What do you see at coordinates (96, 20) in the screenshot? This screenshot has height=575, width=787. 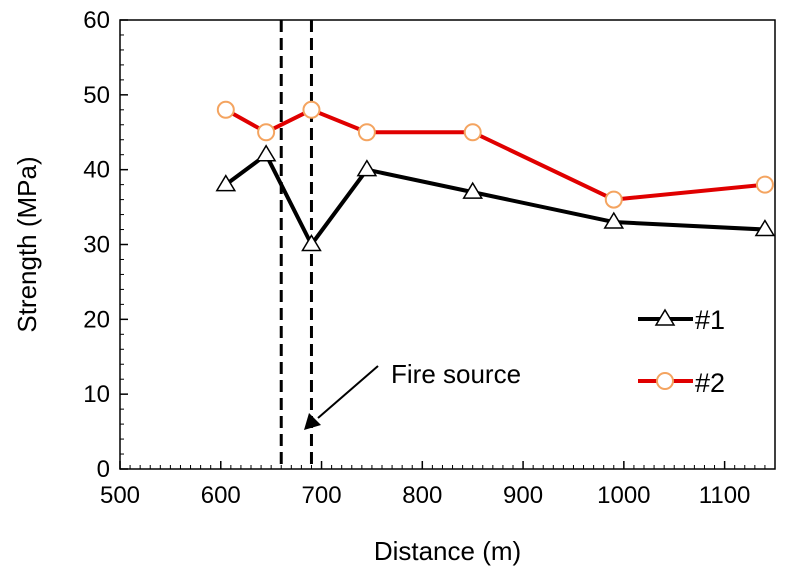 I see `y-tick-label: 60` at bounding box center [96, 20].